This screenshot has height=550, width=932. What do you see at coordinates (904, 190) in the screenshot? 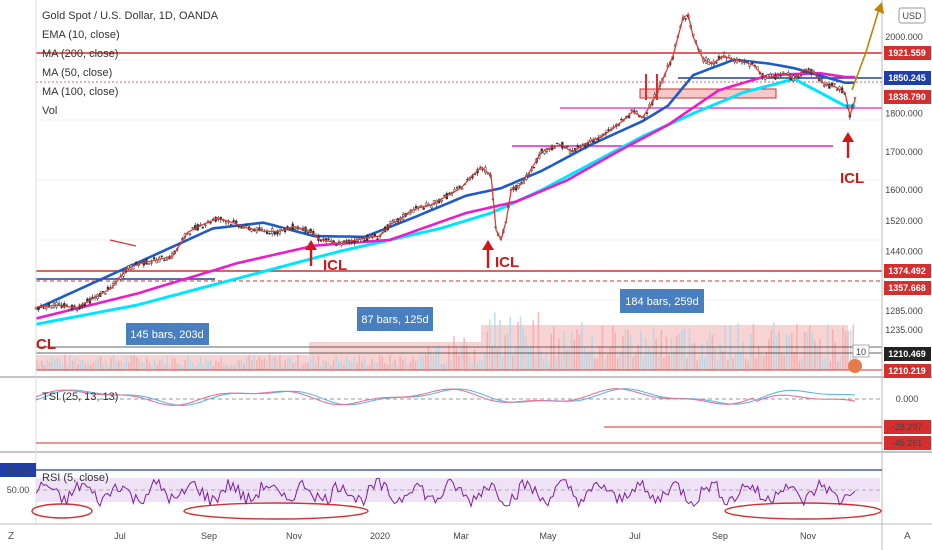
I see `price-tick-4: 1600.000` at bounding box center [904, 190].